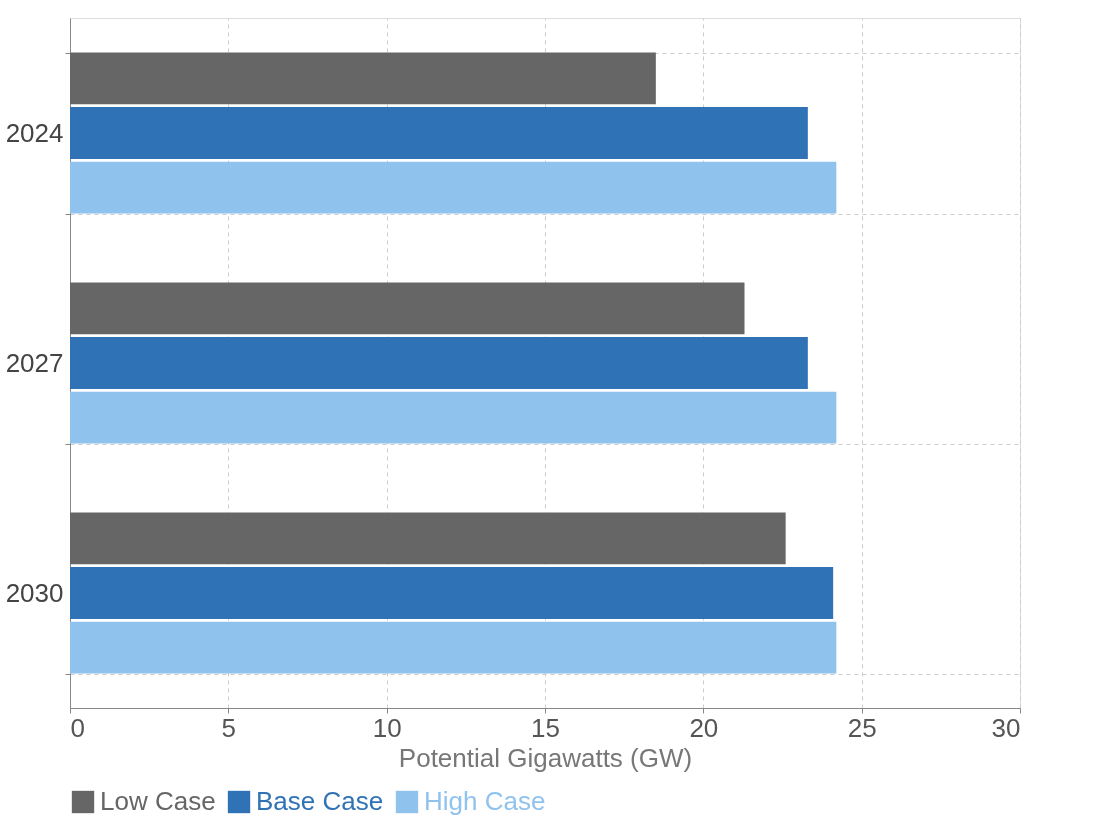 The image size is (1117, 829). I want to click on x-tick-label: 25, so click(862, 727).